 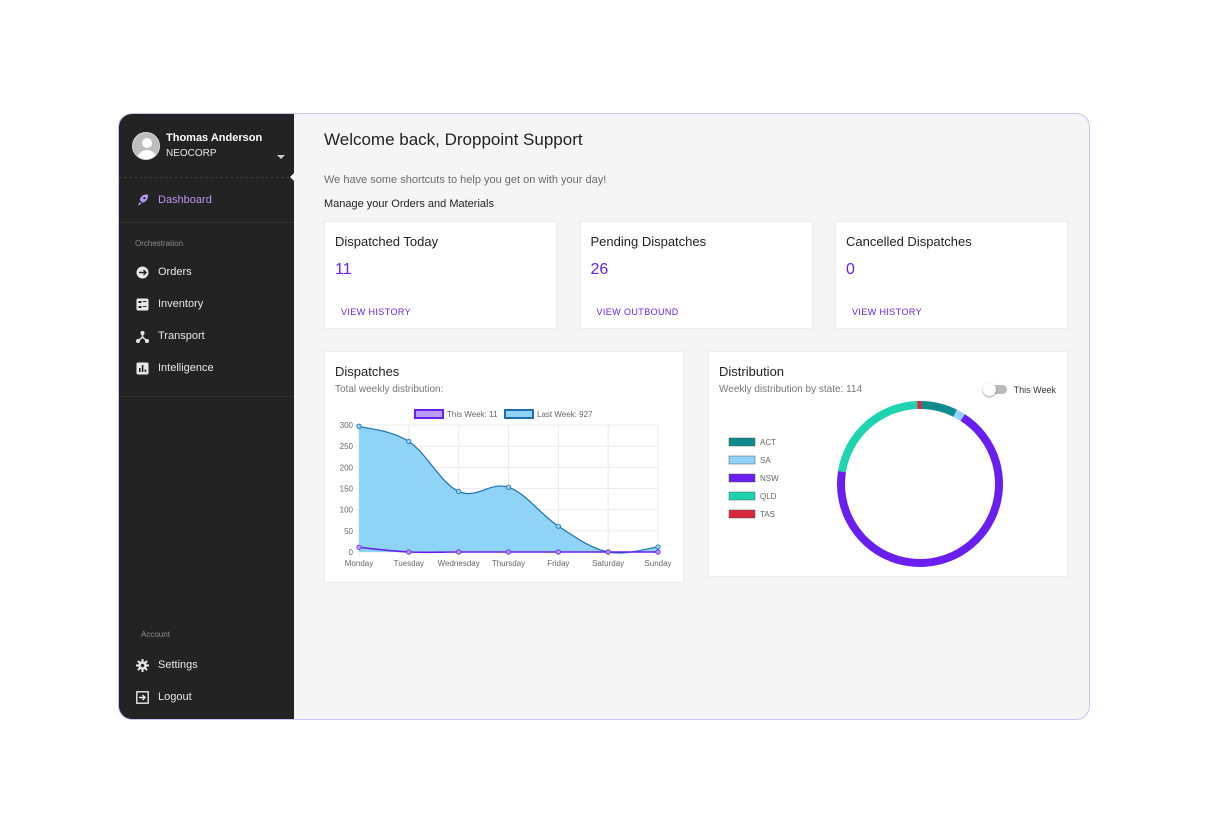 What do you see at coordinates (389, 389) in the screenshot?
I see `chart-subtitle: Total weekly distribution:` at bounding box center [389, 389].